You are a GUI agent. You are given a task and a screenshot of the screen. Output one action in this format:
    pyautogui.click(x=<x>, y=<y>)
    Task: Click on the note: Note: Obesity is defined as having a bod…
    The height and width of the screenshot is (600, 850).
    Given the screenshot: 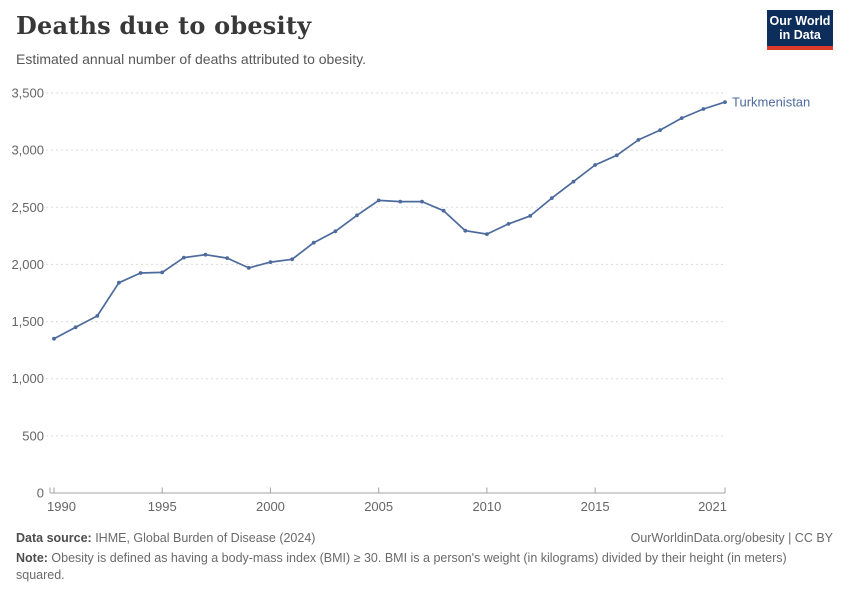 What is the action you would take?
    pyautogui.click(x=419, y=567)
    